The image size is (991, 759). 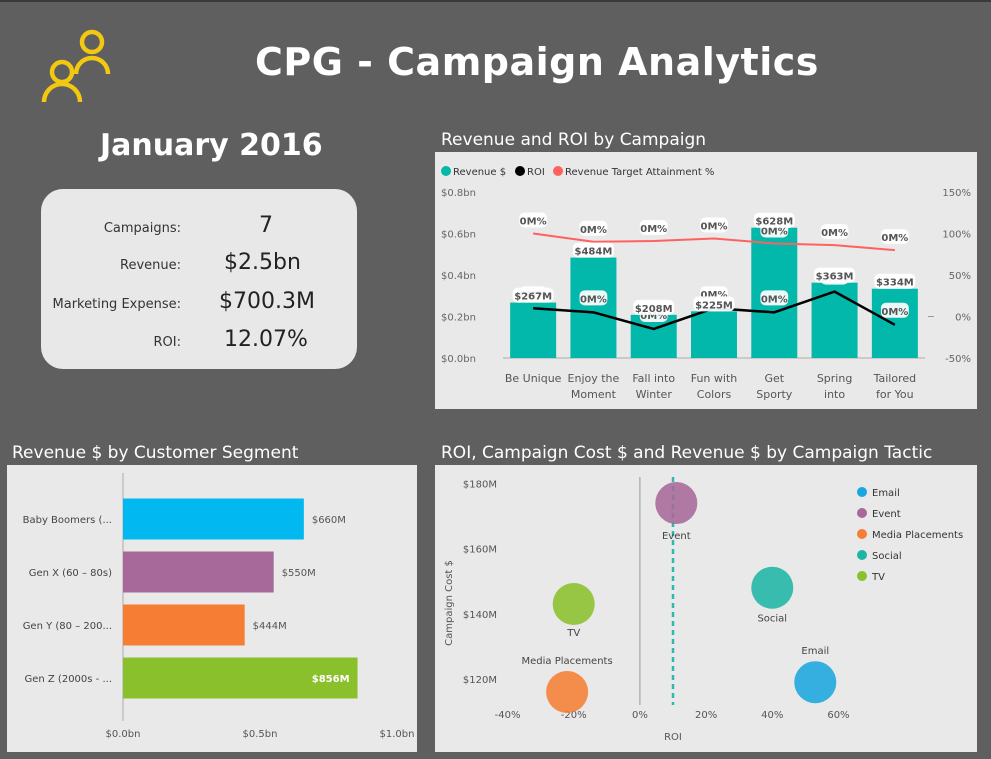 I want to click on x-tick-label: -40%, so click(x=508, y=715).